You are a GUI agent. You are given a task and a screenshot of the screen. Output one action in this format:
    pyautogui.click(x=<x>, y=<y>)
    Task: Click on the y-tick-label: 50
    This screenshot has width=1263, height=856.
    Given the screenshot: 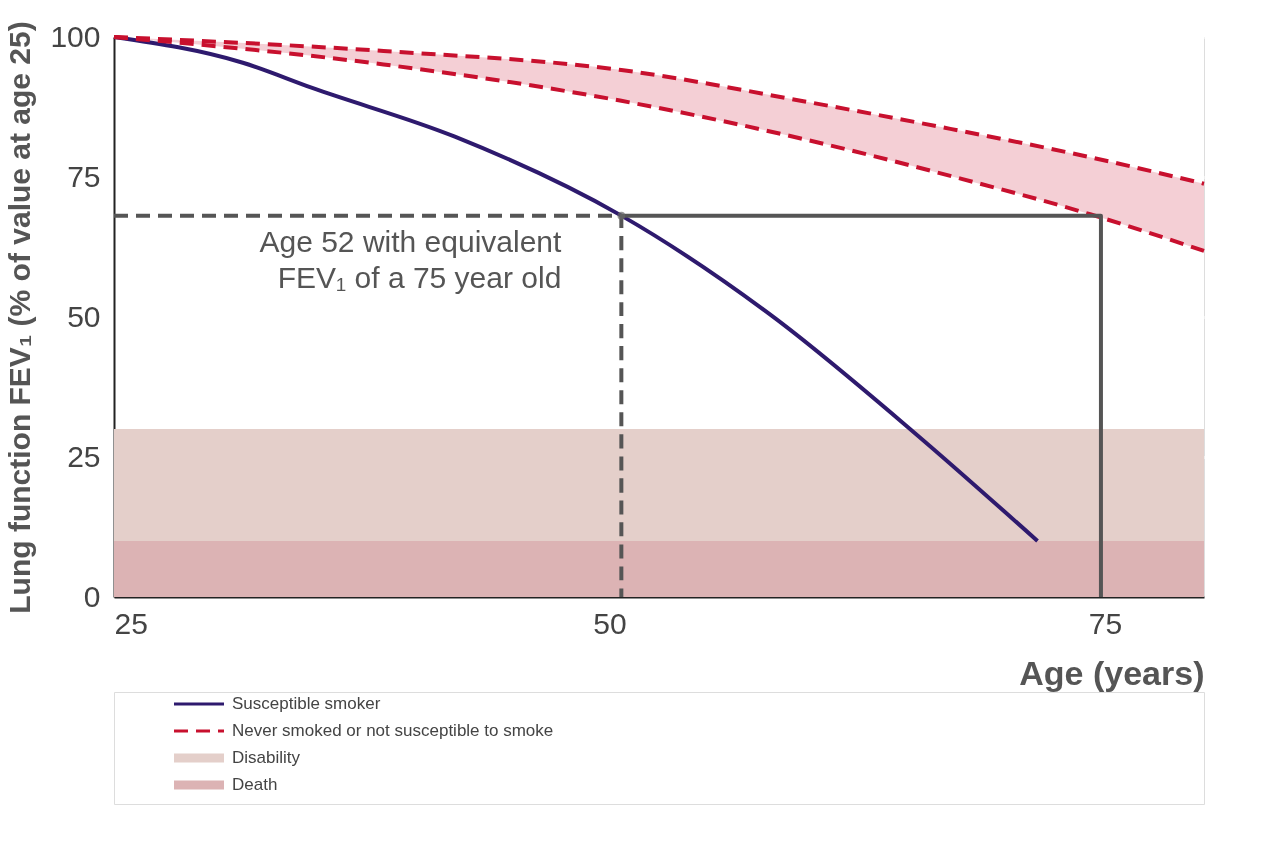 What is the action you would take?
    pyautogui.click(x=84, y=316)
    